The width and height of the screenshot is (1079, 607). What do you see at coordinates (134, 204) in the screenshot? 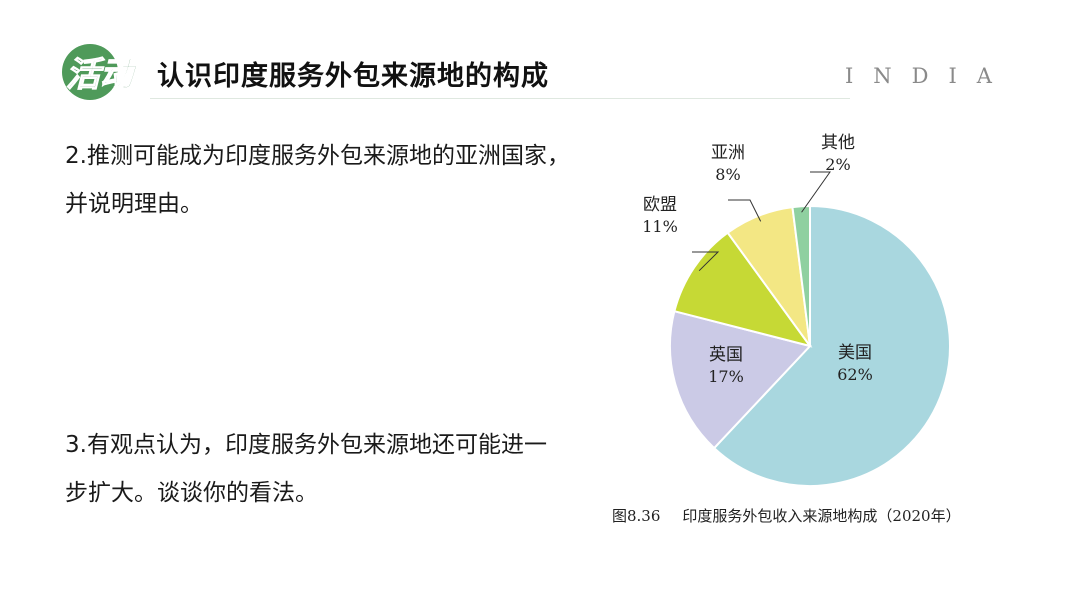
I see `question-2-line-2: 并说明理由。` at bounding box center [134, 204].